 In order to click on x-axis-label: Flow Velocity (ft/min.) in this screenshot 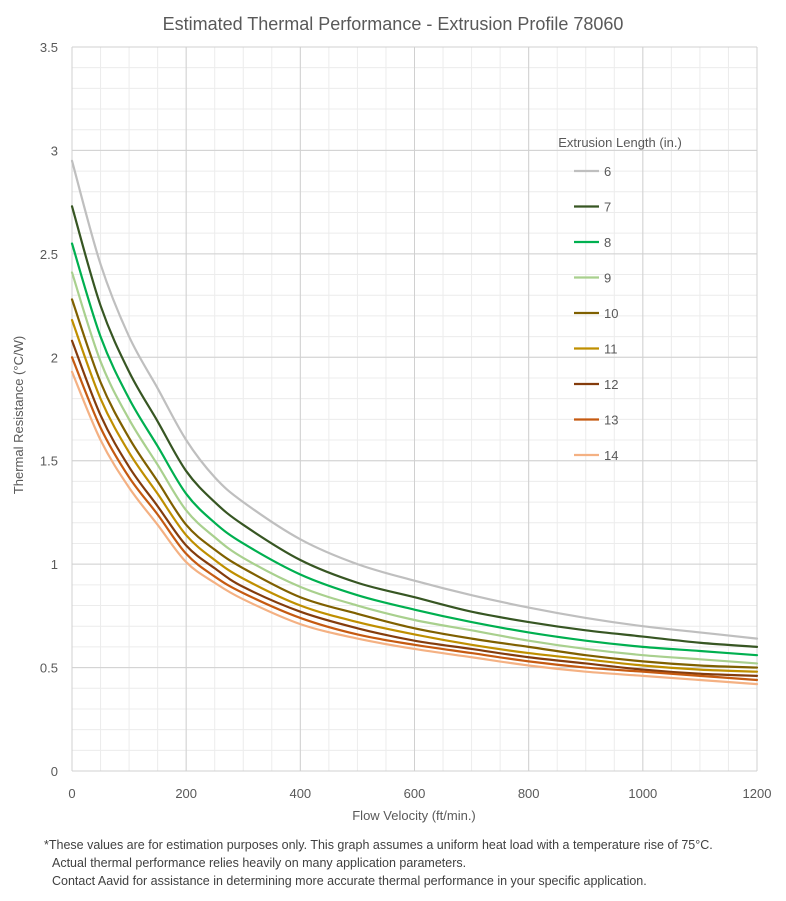, I will do `click(414, 815)`.